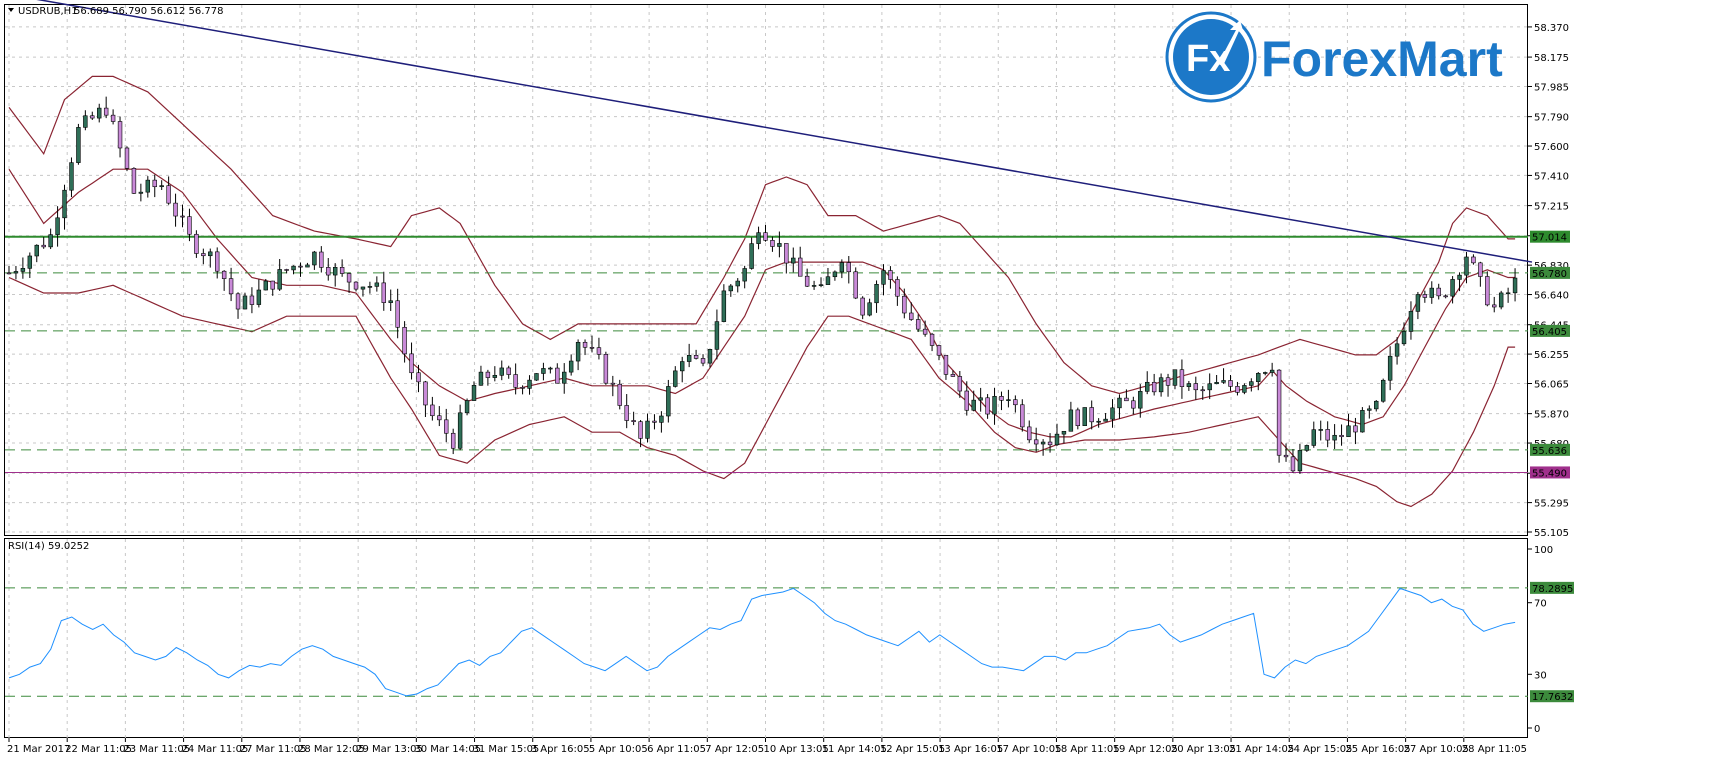 The image size is (1710, 760). What do you see at coordinates (1261, 749) in the screenshot?
I see `time-tick-label: 21 Apr 14:05` at bounding box center [1261, 749].